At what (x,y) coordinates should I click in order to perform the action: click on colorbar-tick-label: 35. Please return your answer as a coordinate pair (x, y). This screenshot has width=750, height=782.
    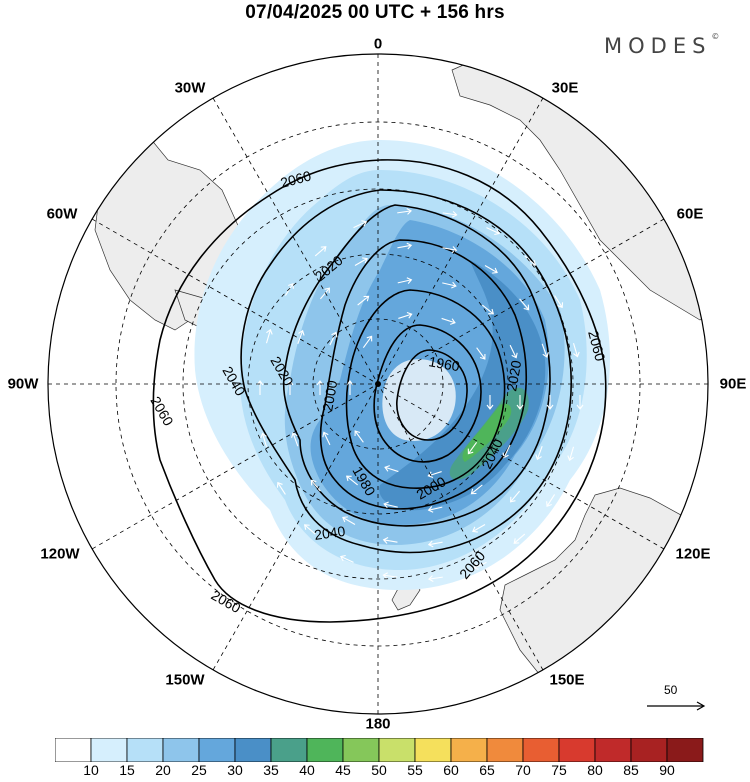
    Looking at the image, I should click on (271, 770).